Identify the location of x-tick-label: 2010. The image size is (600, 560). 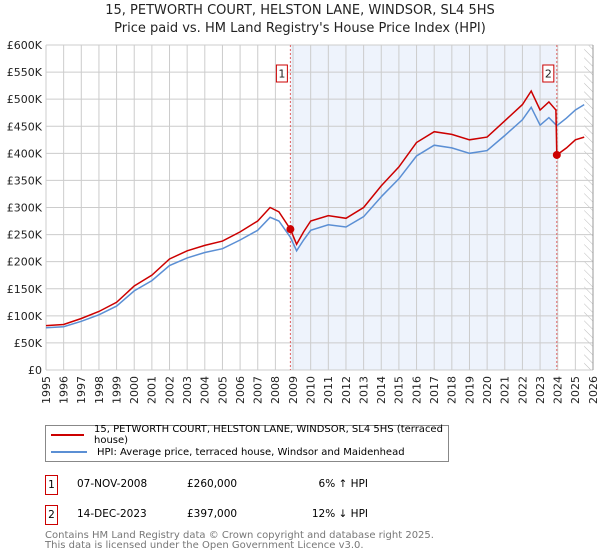
(311, 390).